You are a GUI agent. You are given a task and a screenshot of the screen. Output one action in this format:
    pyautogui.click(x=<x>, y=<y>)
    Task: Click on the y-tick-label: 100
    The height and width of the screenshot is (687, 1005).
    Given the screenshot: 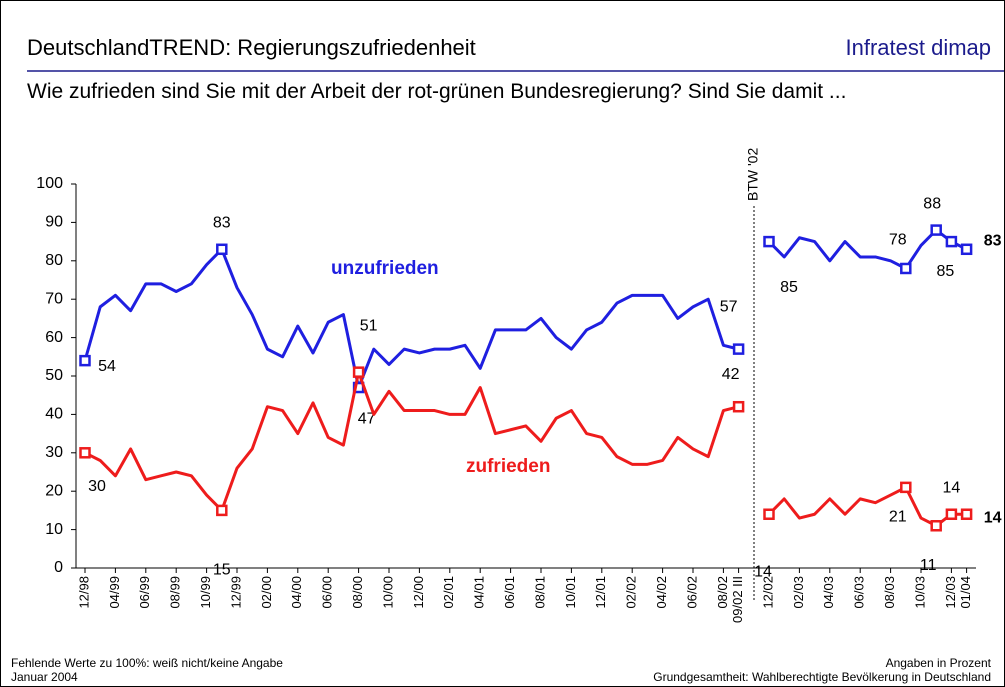 What is the action you would take?
    pyautogui.click(x=49, y=183)
    